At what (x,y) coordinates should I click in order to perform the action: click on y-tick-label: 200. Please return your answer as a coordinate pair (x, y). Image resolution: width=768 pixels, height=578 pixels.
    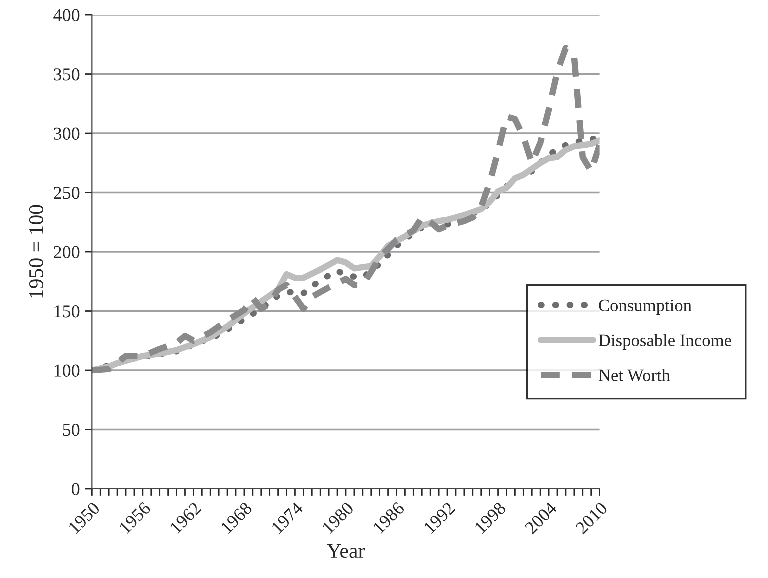
    Looking at the image, I should click on (67, 252).